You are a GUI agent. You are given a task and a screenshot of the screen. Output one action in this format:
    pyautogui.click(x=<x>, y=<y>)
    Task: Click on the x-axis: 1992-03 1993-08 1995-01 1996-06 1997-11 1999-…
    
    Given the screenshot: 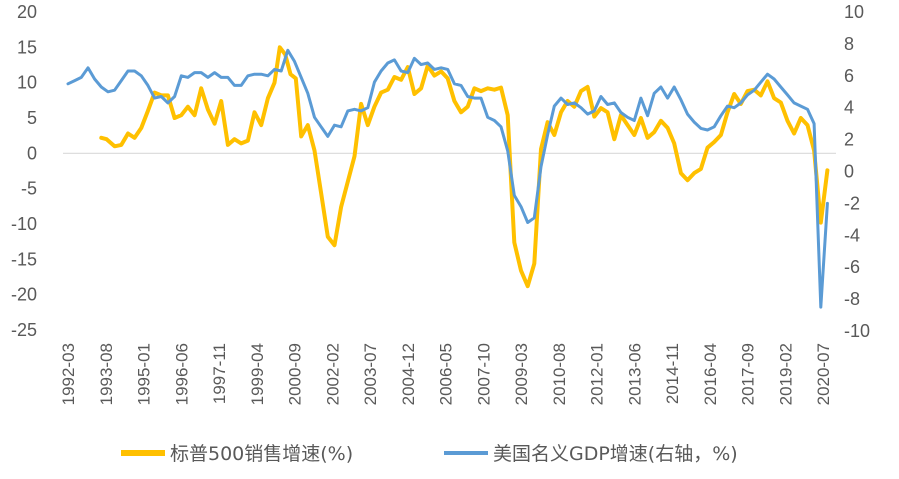 What is the action you would take?
    pyautogui.click(x=446, y=374)
    